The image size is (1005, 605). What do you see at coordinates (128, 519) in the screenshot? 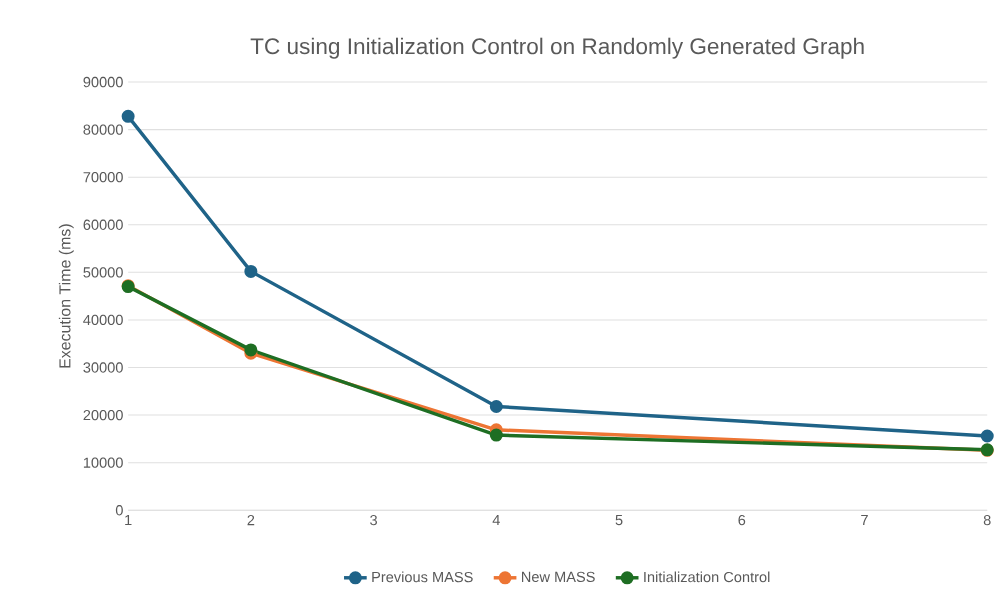
I see `x-tick-label: 1` at bounding box center [128, 519].